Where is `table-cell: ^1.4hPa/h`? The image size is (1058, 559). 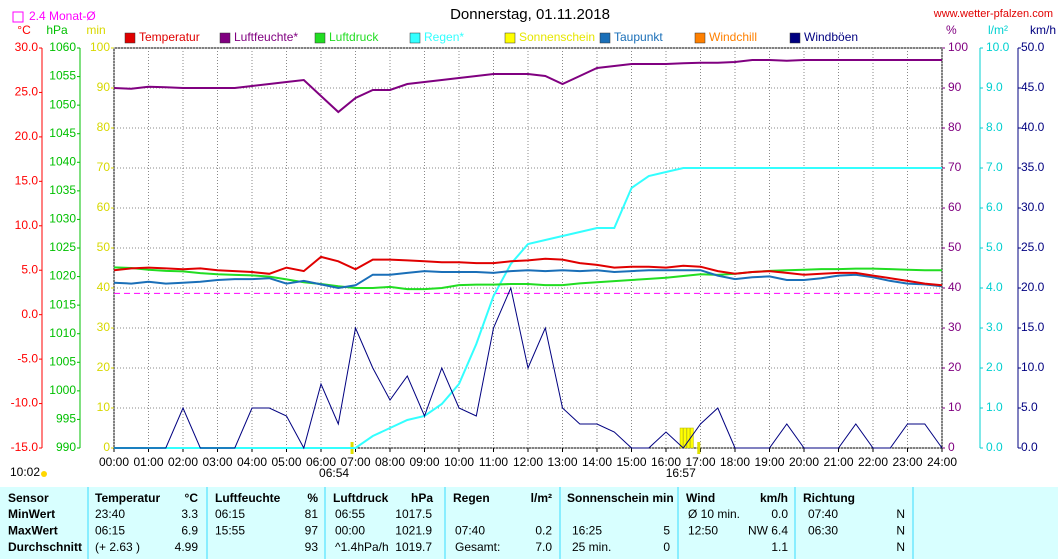 table-cell: ^1.4hPa/h is located at coordinates (362, 547).